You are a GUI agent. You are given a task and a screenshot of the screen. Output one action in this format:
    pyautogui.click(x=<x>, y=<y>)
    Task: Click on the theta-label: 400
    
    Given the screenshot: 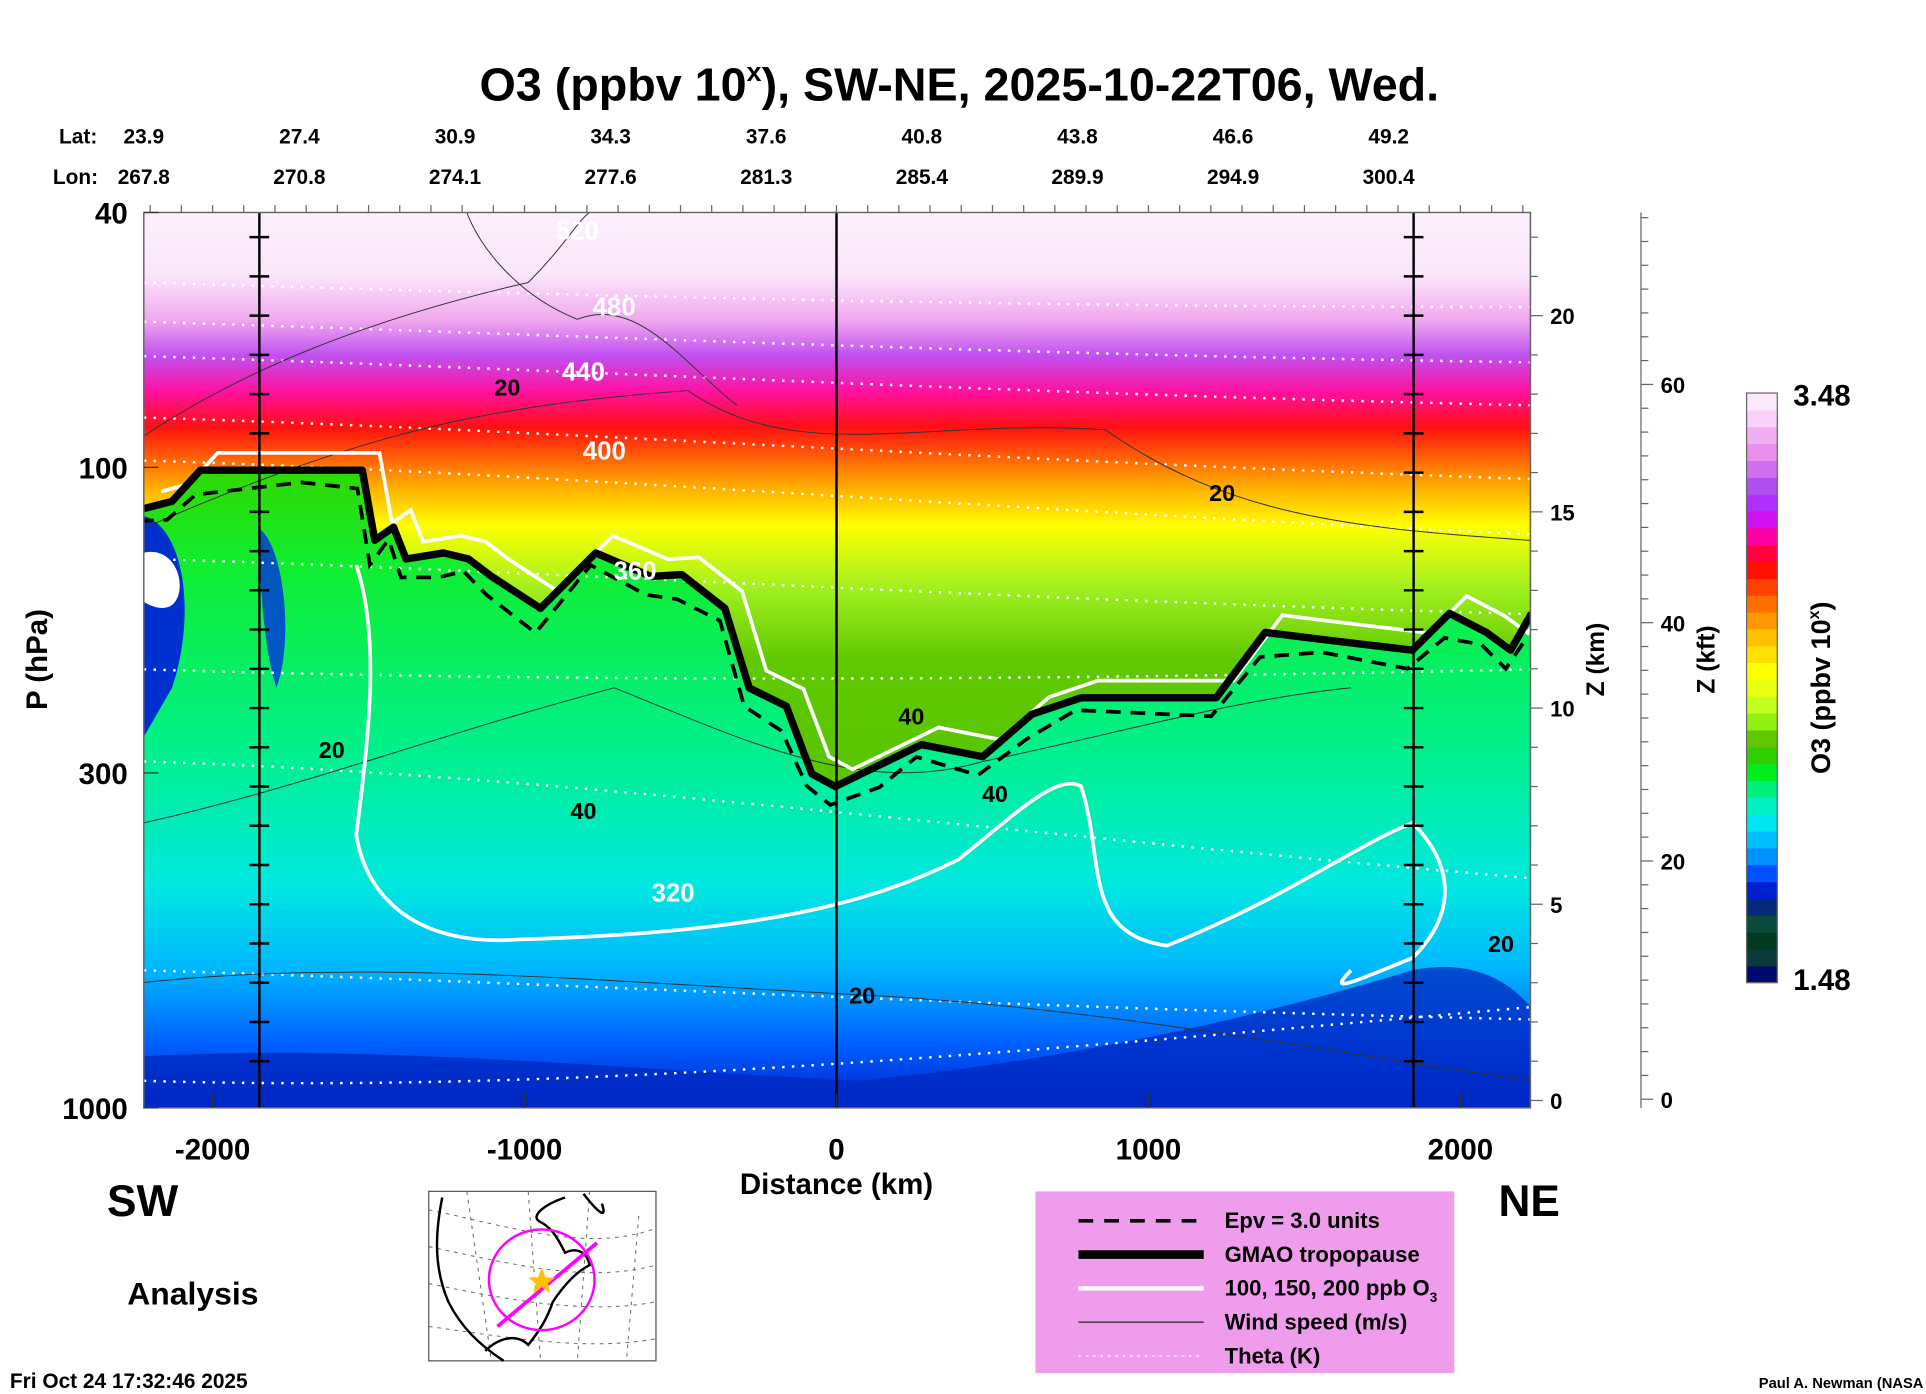 What is the action you would take?
    pyautogui.click(x=604, y=451)
    